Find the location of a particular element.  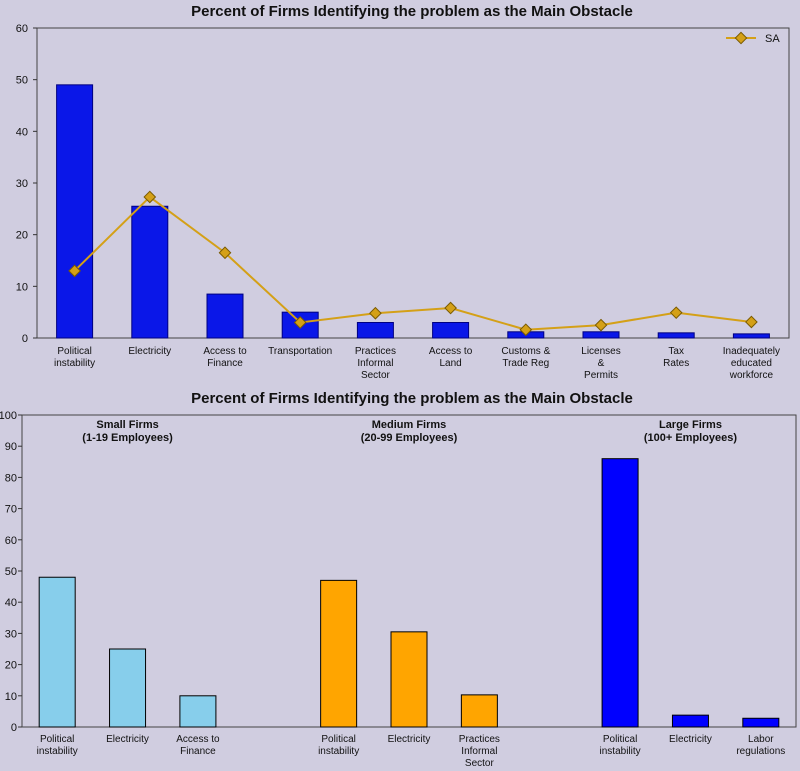

chart-2-ytick-label: 50 is located at coordinates (11, 572).